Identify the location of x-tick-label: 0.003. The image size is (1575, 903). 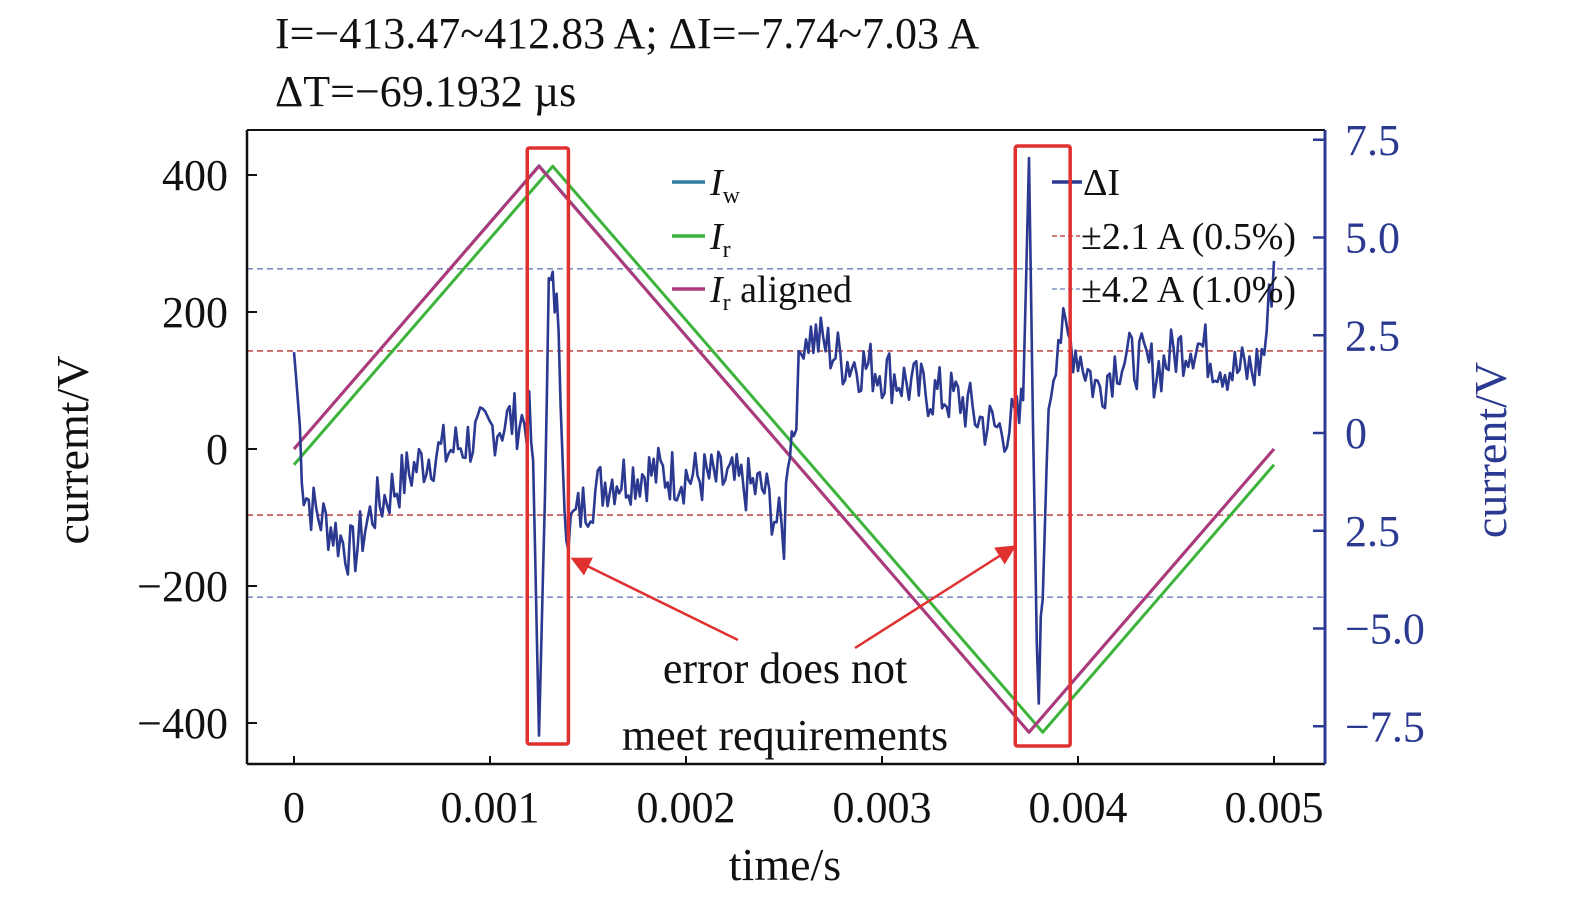
(882, 807).